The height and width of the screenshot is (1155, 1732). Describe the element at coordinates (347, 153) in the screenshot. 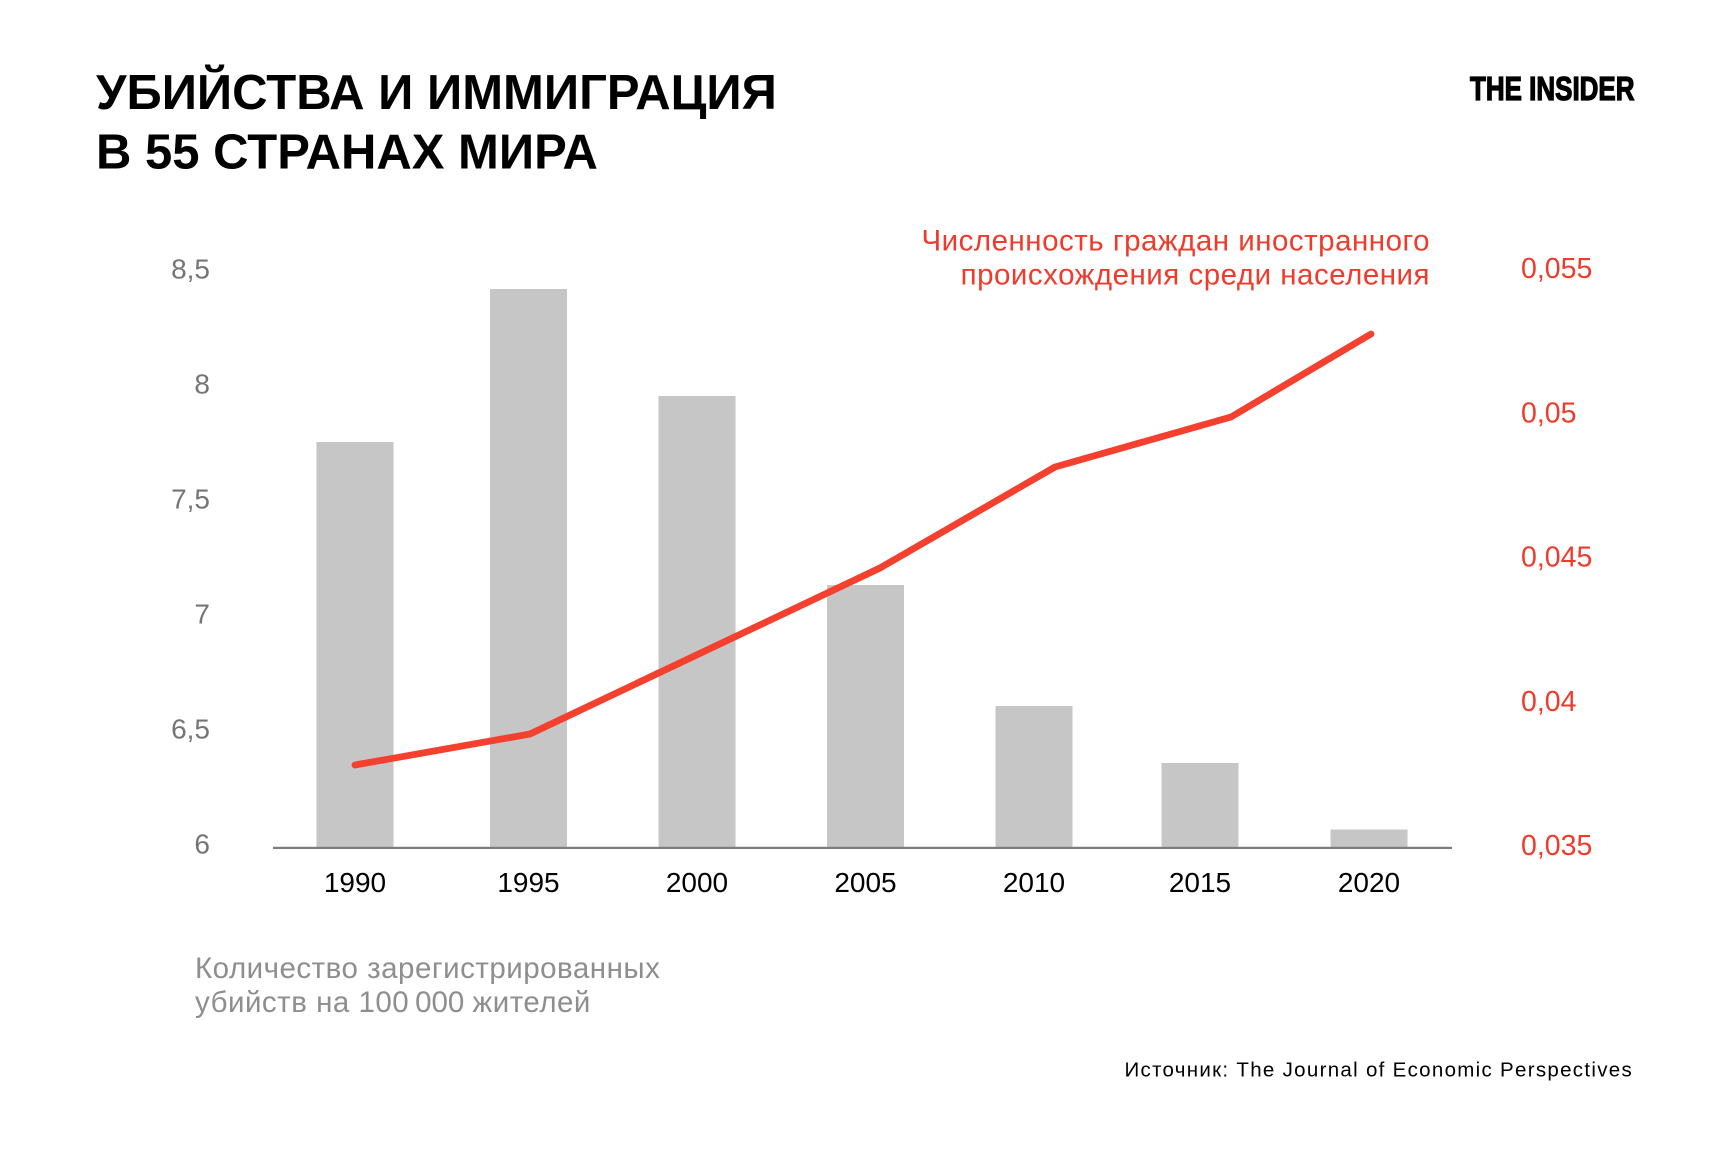

I see `svg-text: В 55 СТРАНАХ МИРА` at that location.